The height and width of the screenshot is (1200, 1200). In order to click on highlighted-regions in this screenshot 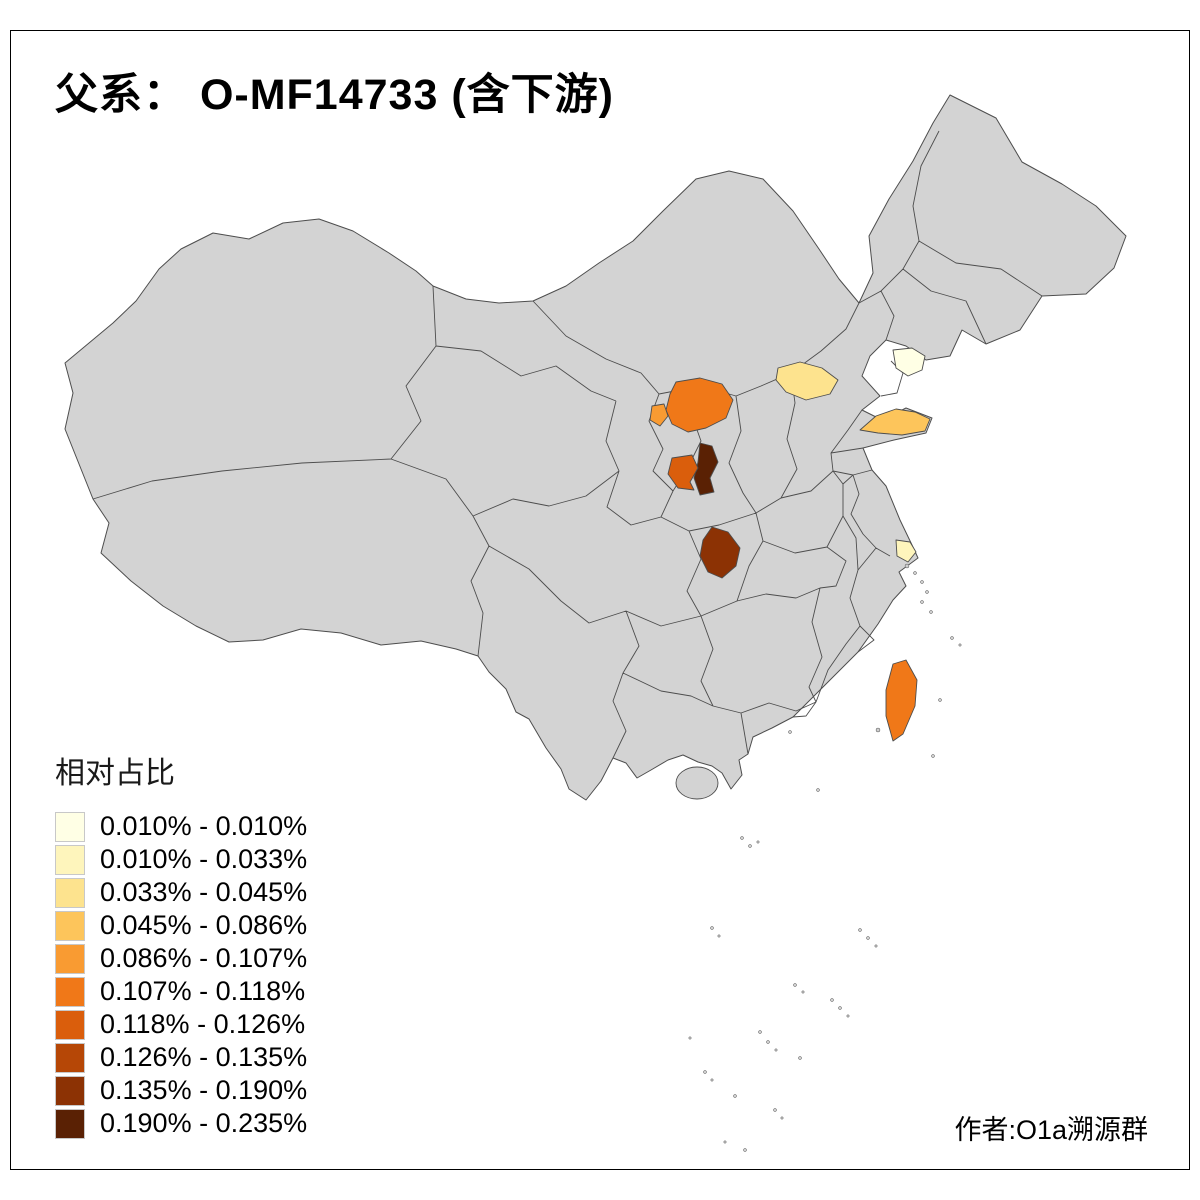, I will do `click(790, 544)`.